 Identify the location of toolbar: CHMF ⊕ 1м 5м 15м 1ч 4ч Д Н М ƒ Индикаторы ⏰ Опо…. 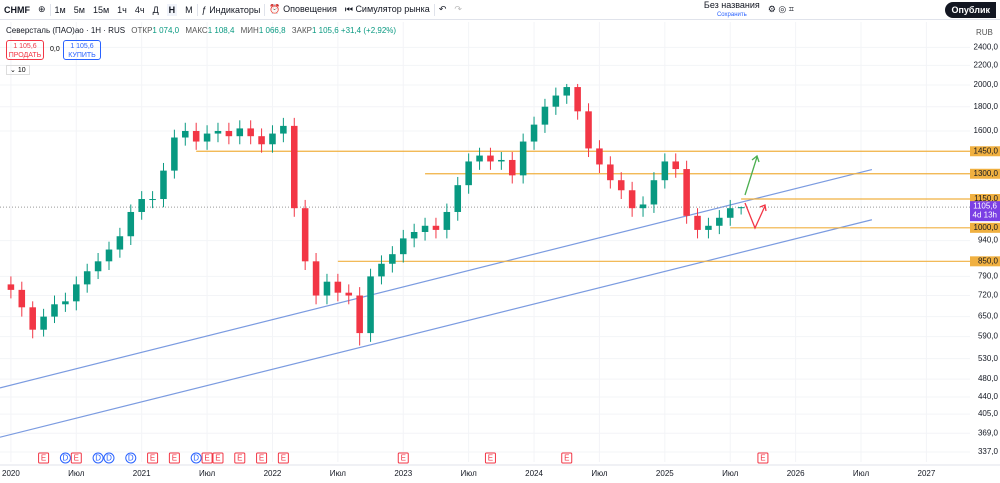
(500, 10).